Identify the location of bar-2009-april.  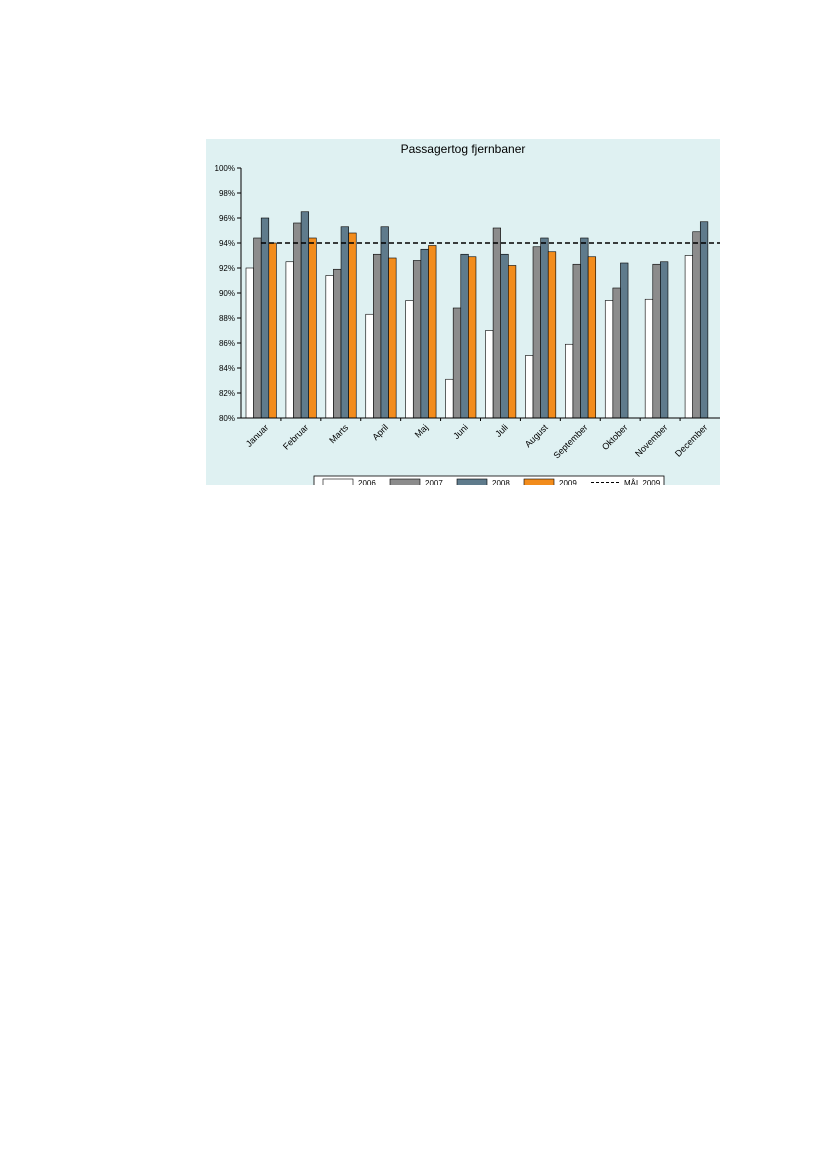
(392, 338).